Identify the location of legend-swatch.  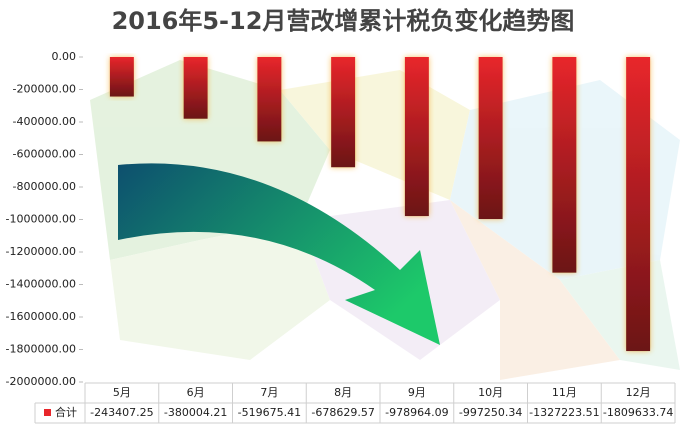
(47, 412).